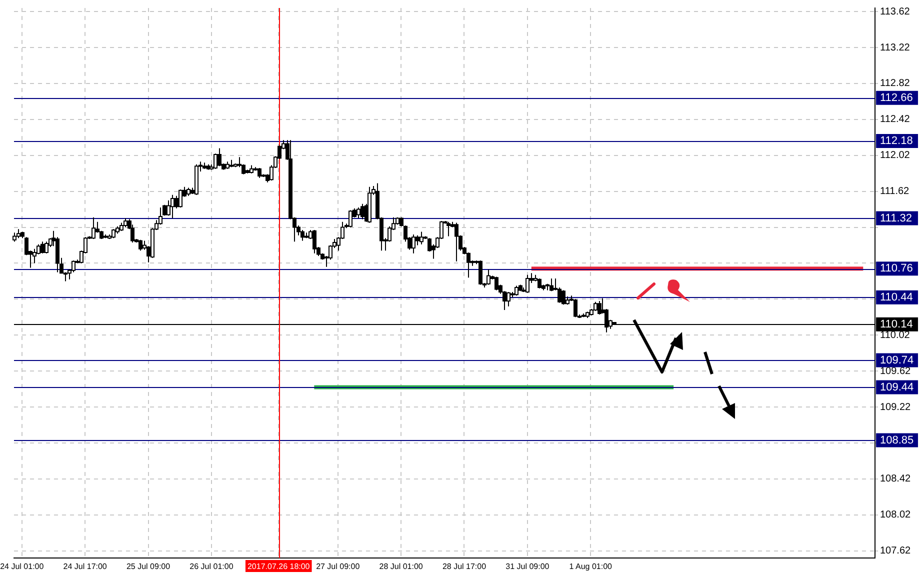 Image resolution: width=919 pixels, height=574 pixels. I want to click on x-tick-label: 28 Jul 01:00, so click(401, 567).